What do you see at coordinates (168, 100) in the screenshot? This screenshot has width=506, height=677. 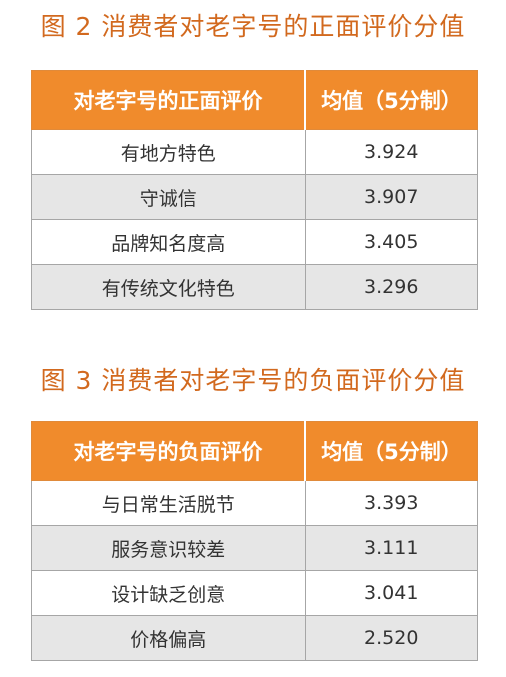 I see `column-header-evaluation: 对老字号的正面评价` at bounding box center [168, 100].